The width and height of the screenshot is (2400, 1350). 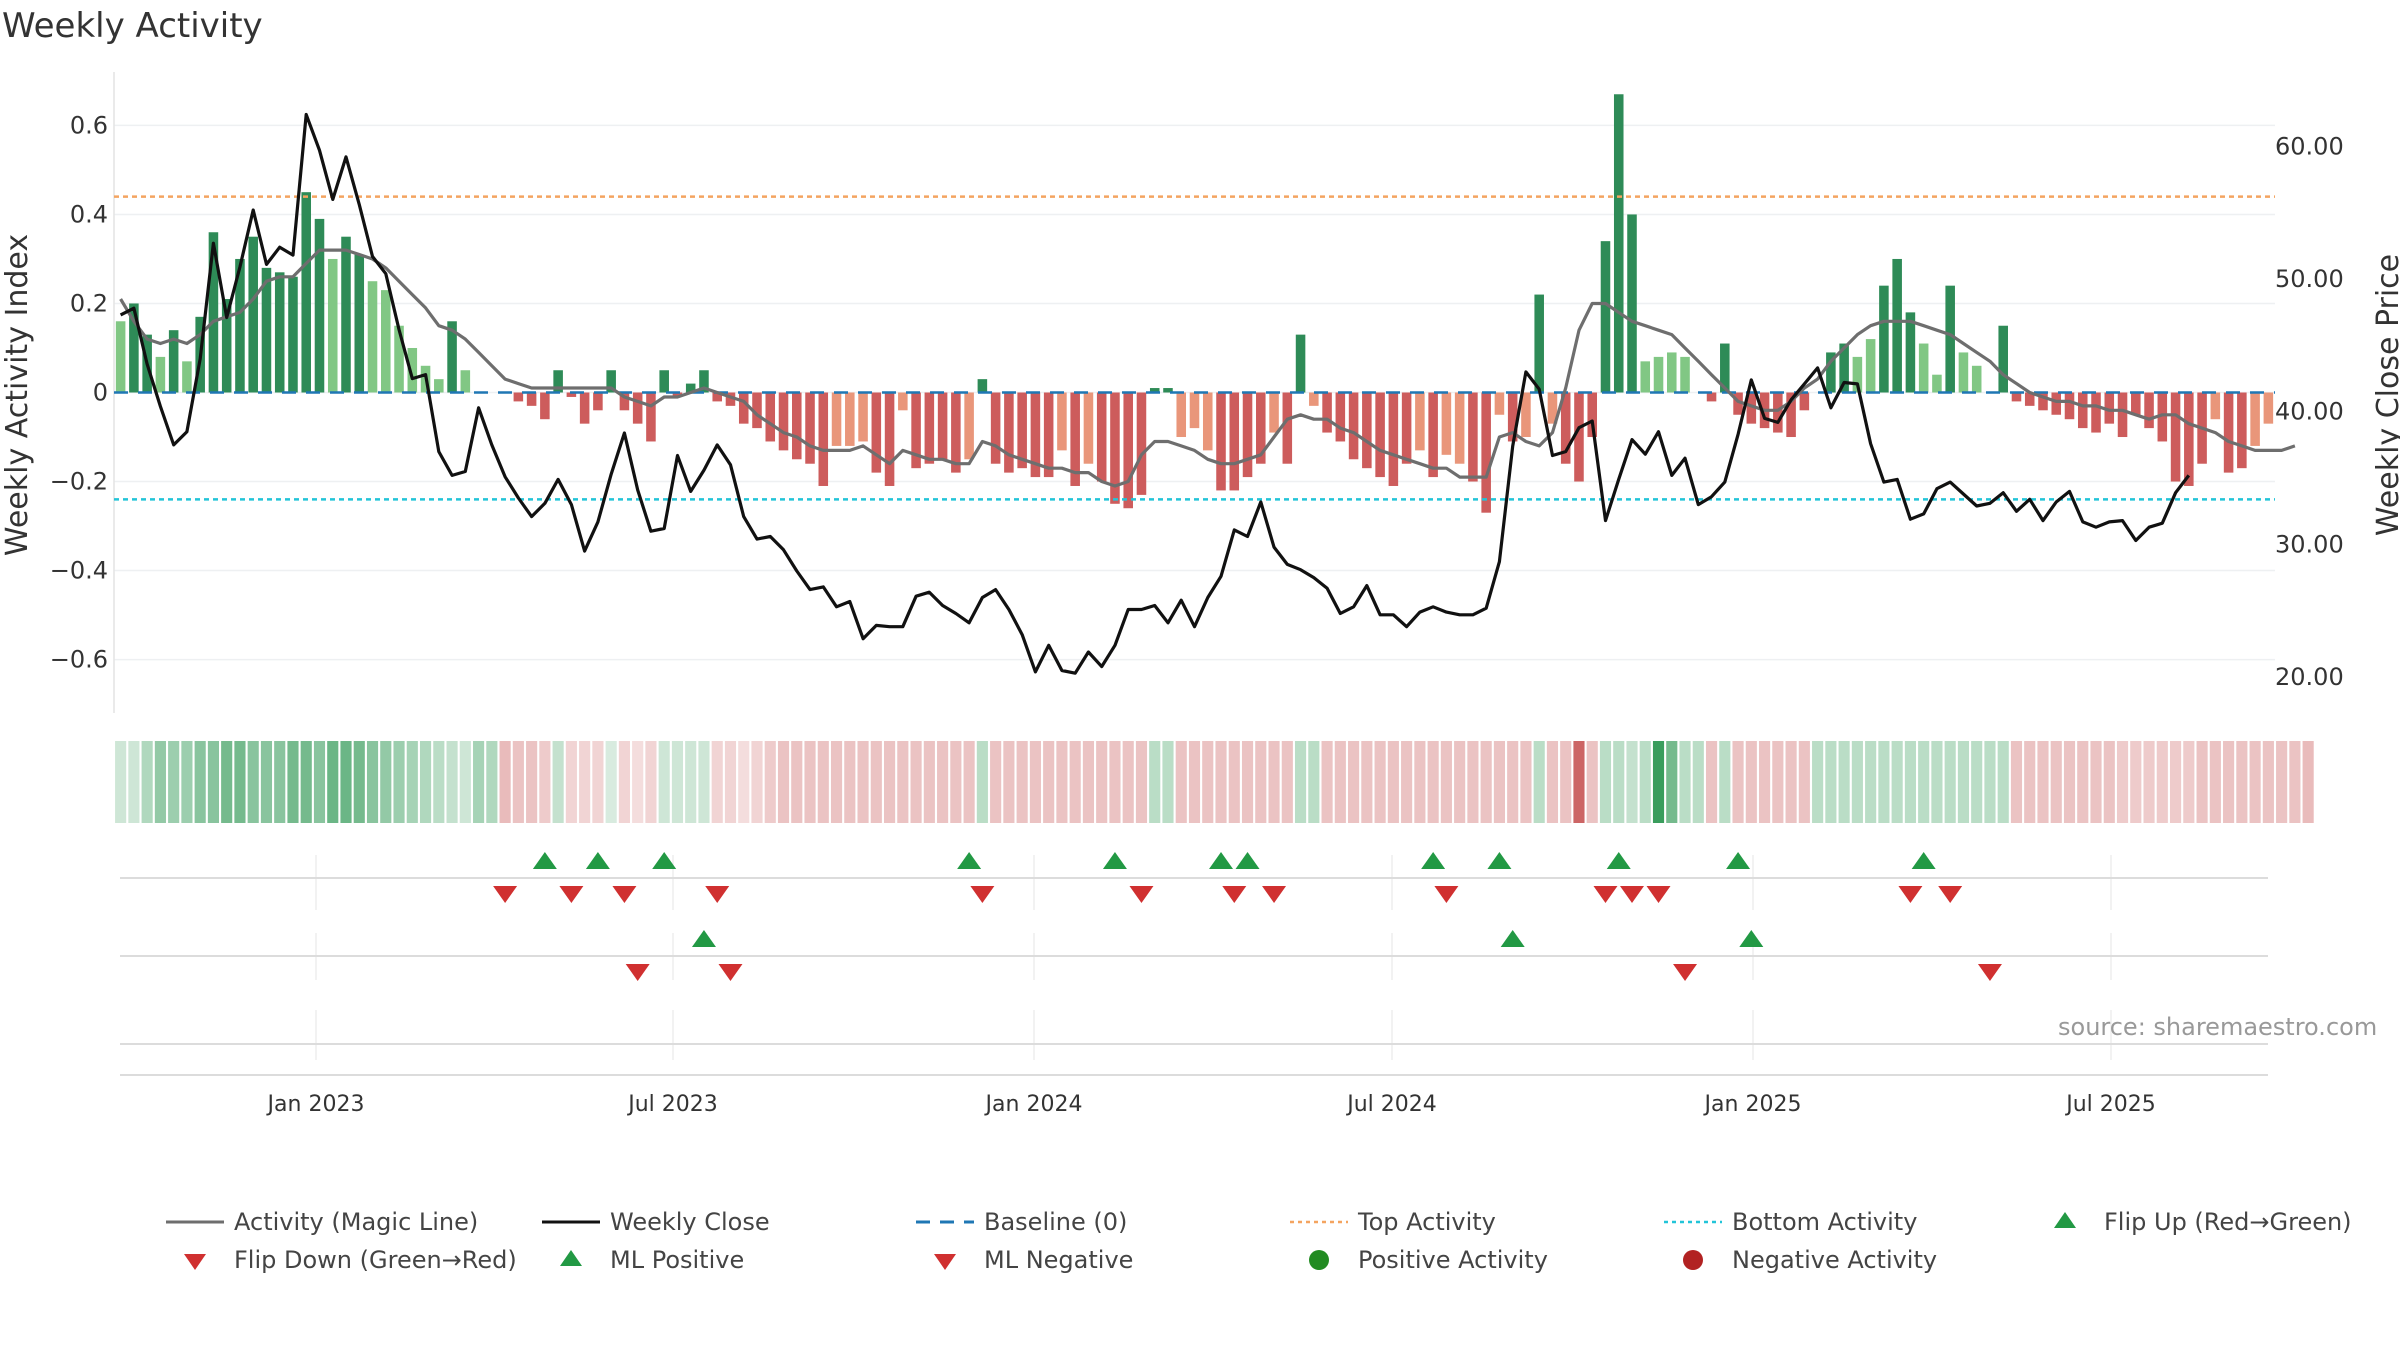 I want to click on legend-positive-activity: Positive Activity, so click(x=1418, y=1260).